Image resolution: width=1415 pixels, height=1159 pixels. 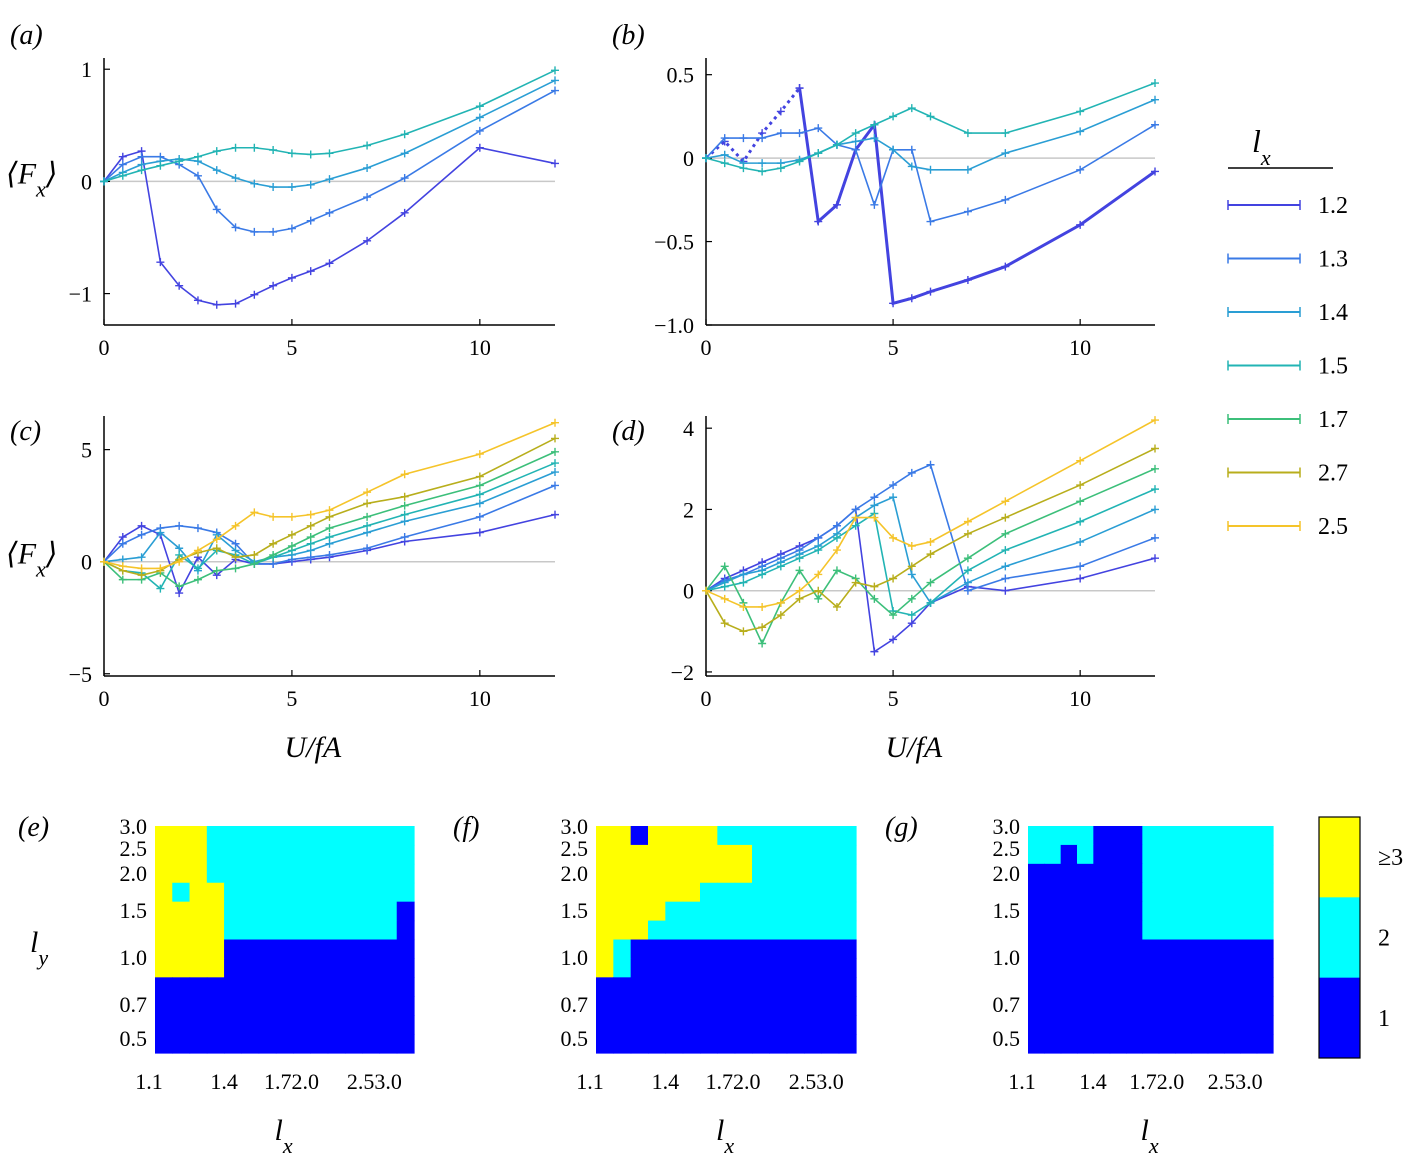 What do you see at coordinates (1007, 1038) in the screenshot?
I see `y-tick-label: 0.5` at bounding box center [1007, 1038].